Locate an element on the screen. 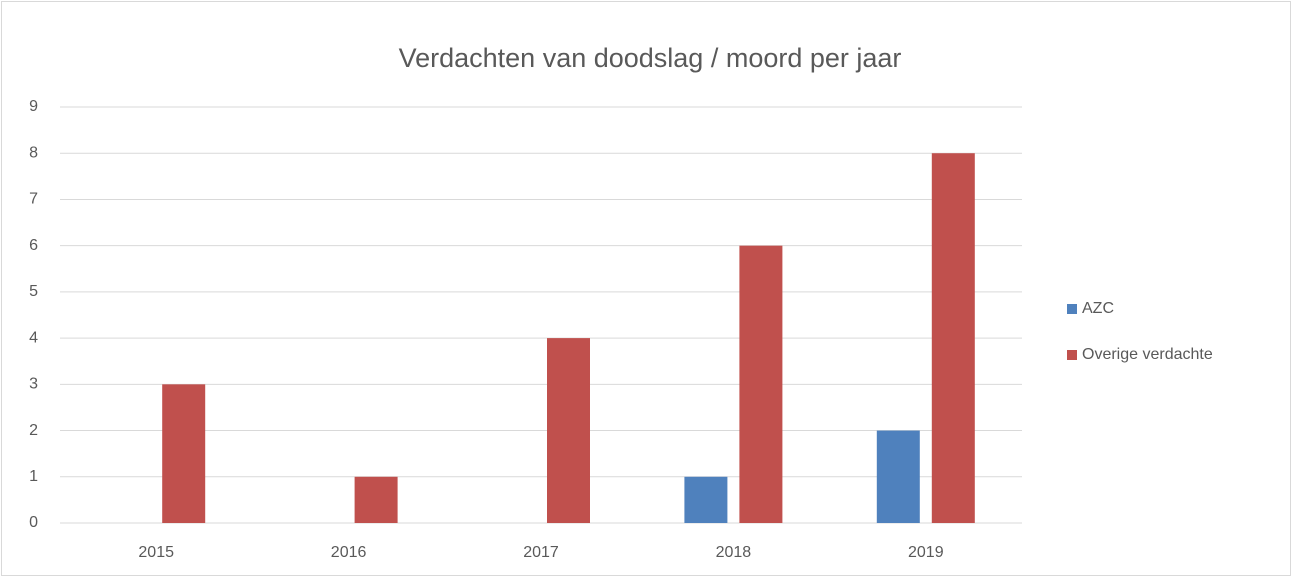  y-tick-label: 0 is located at coordinates (33, 522).